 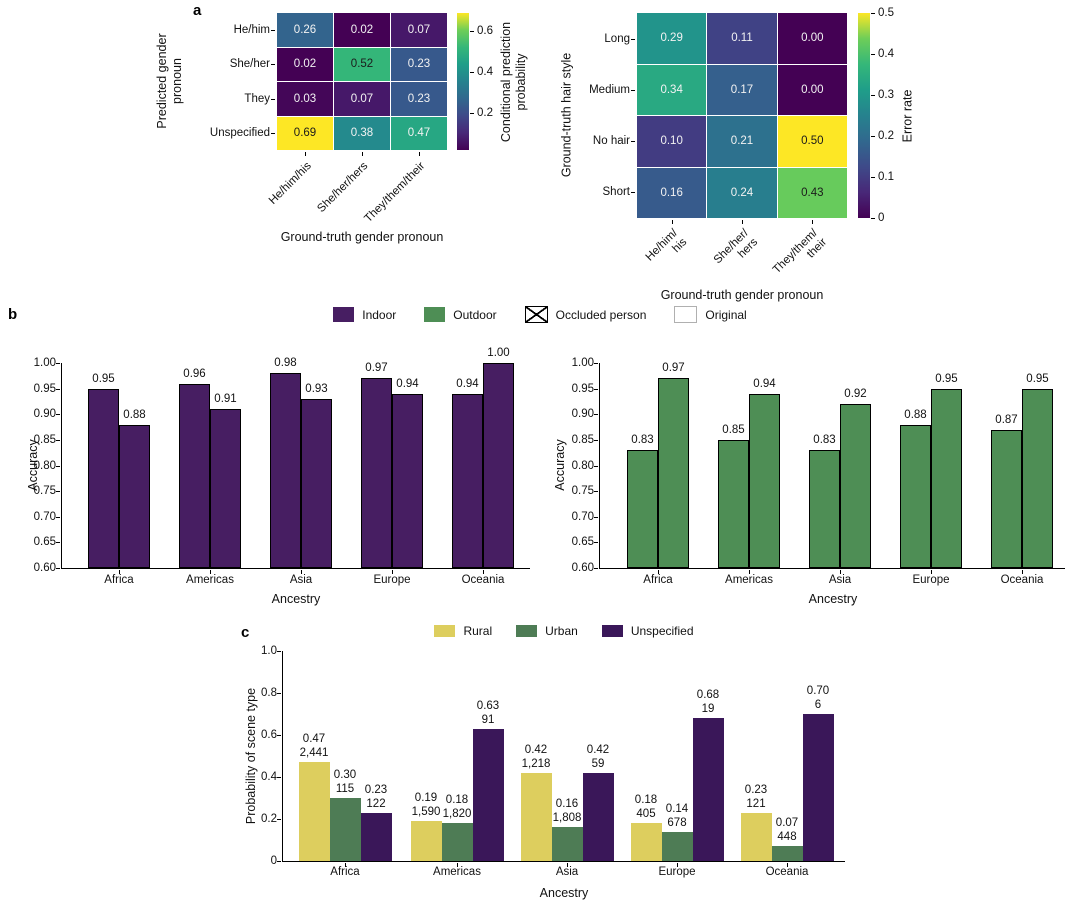 I want to click on bar-annotation-value: 0.18, so click(x=457, y=800).